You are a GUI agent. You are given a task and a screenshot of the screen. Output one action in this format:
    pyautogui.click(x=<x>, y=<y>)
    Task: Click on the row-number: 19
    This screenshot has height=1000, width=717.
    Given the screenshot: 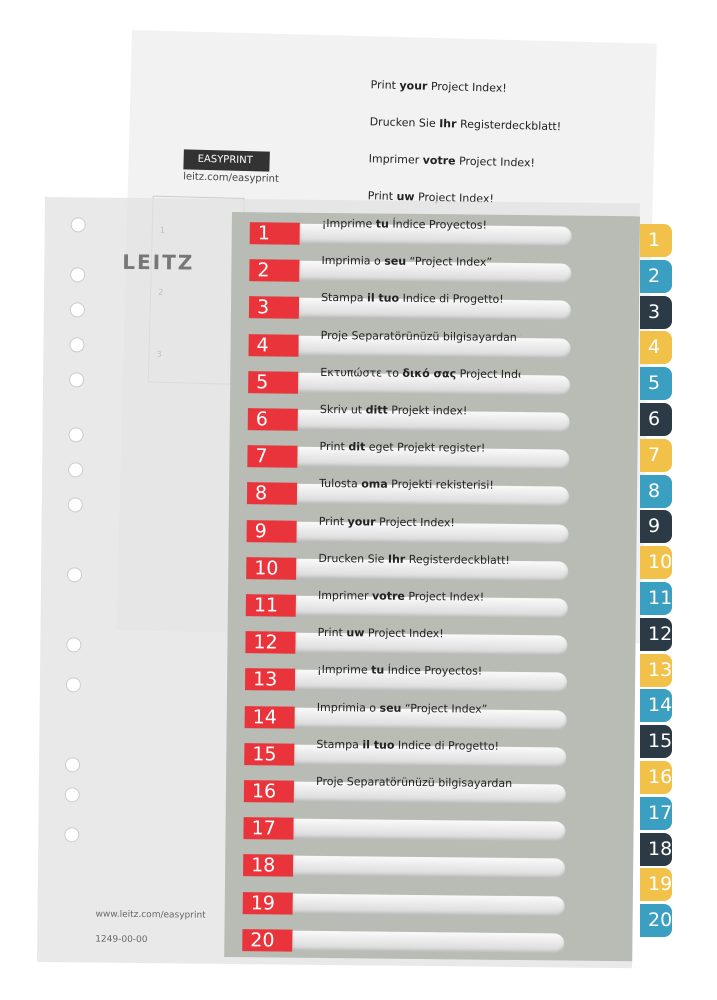 What is the action you would take?
    pyautogui.click(x=267, y=903)
    